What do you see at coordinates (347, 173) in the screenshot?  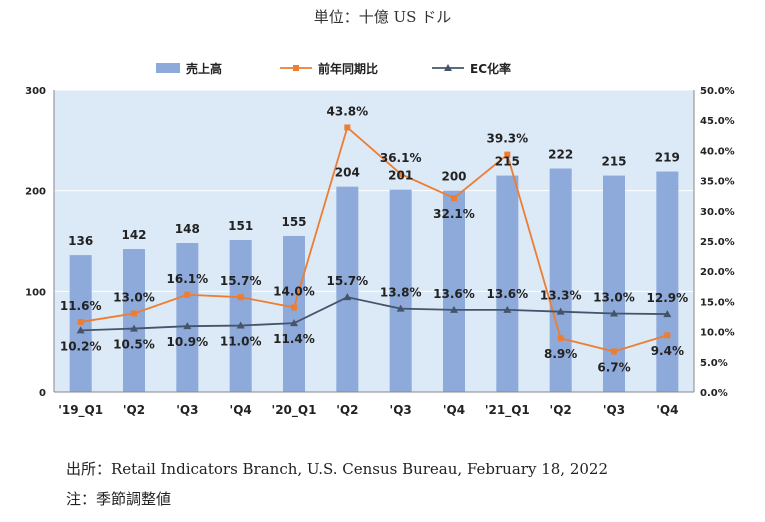 I see `bar-value-label: 204` at bounding box center [347, 173].